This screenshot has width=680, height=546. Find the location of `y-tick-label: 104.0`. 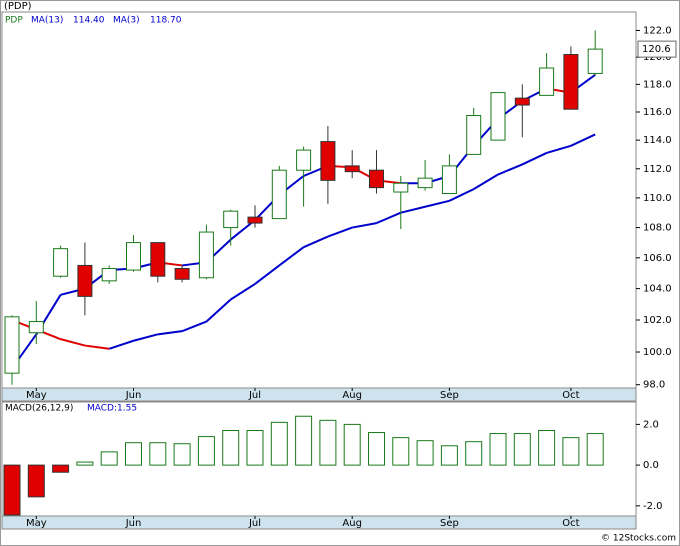

y-tick-label: 104.0 is located at coordinates (657, 289).